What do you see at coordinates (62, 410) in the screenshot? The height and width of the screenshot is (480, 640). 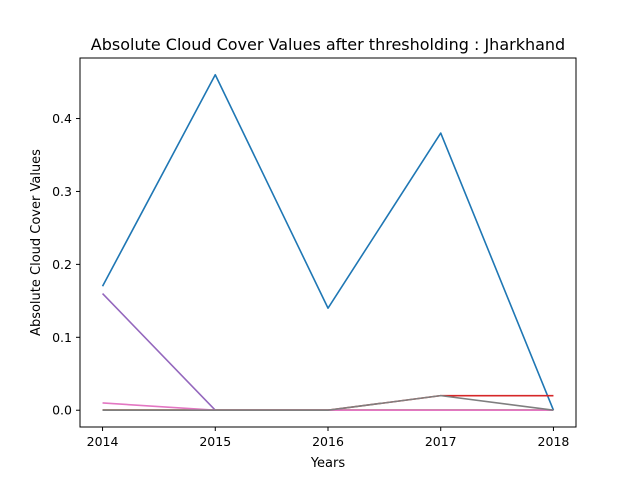 I see `y-tick-label: 0.0` at bounding box center [62, 410].